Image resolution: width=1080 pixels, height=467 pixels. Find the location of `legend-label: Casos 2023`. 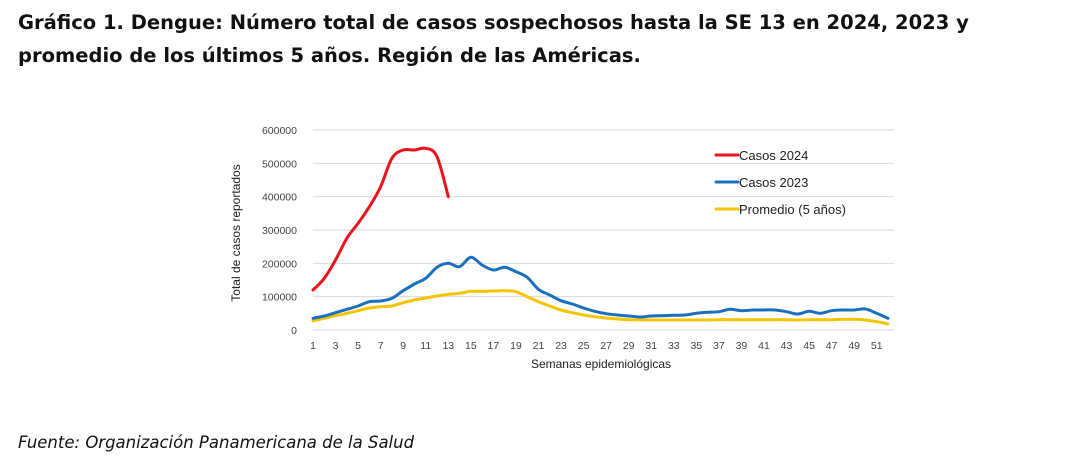

legend-label: Casos 2023 is located at coordinates (773, 182).